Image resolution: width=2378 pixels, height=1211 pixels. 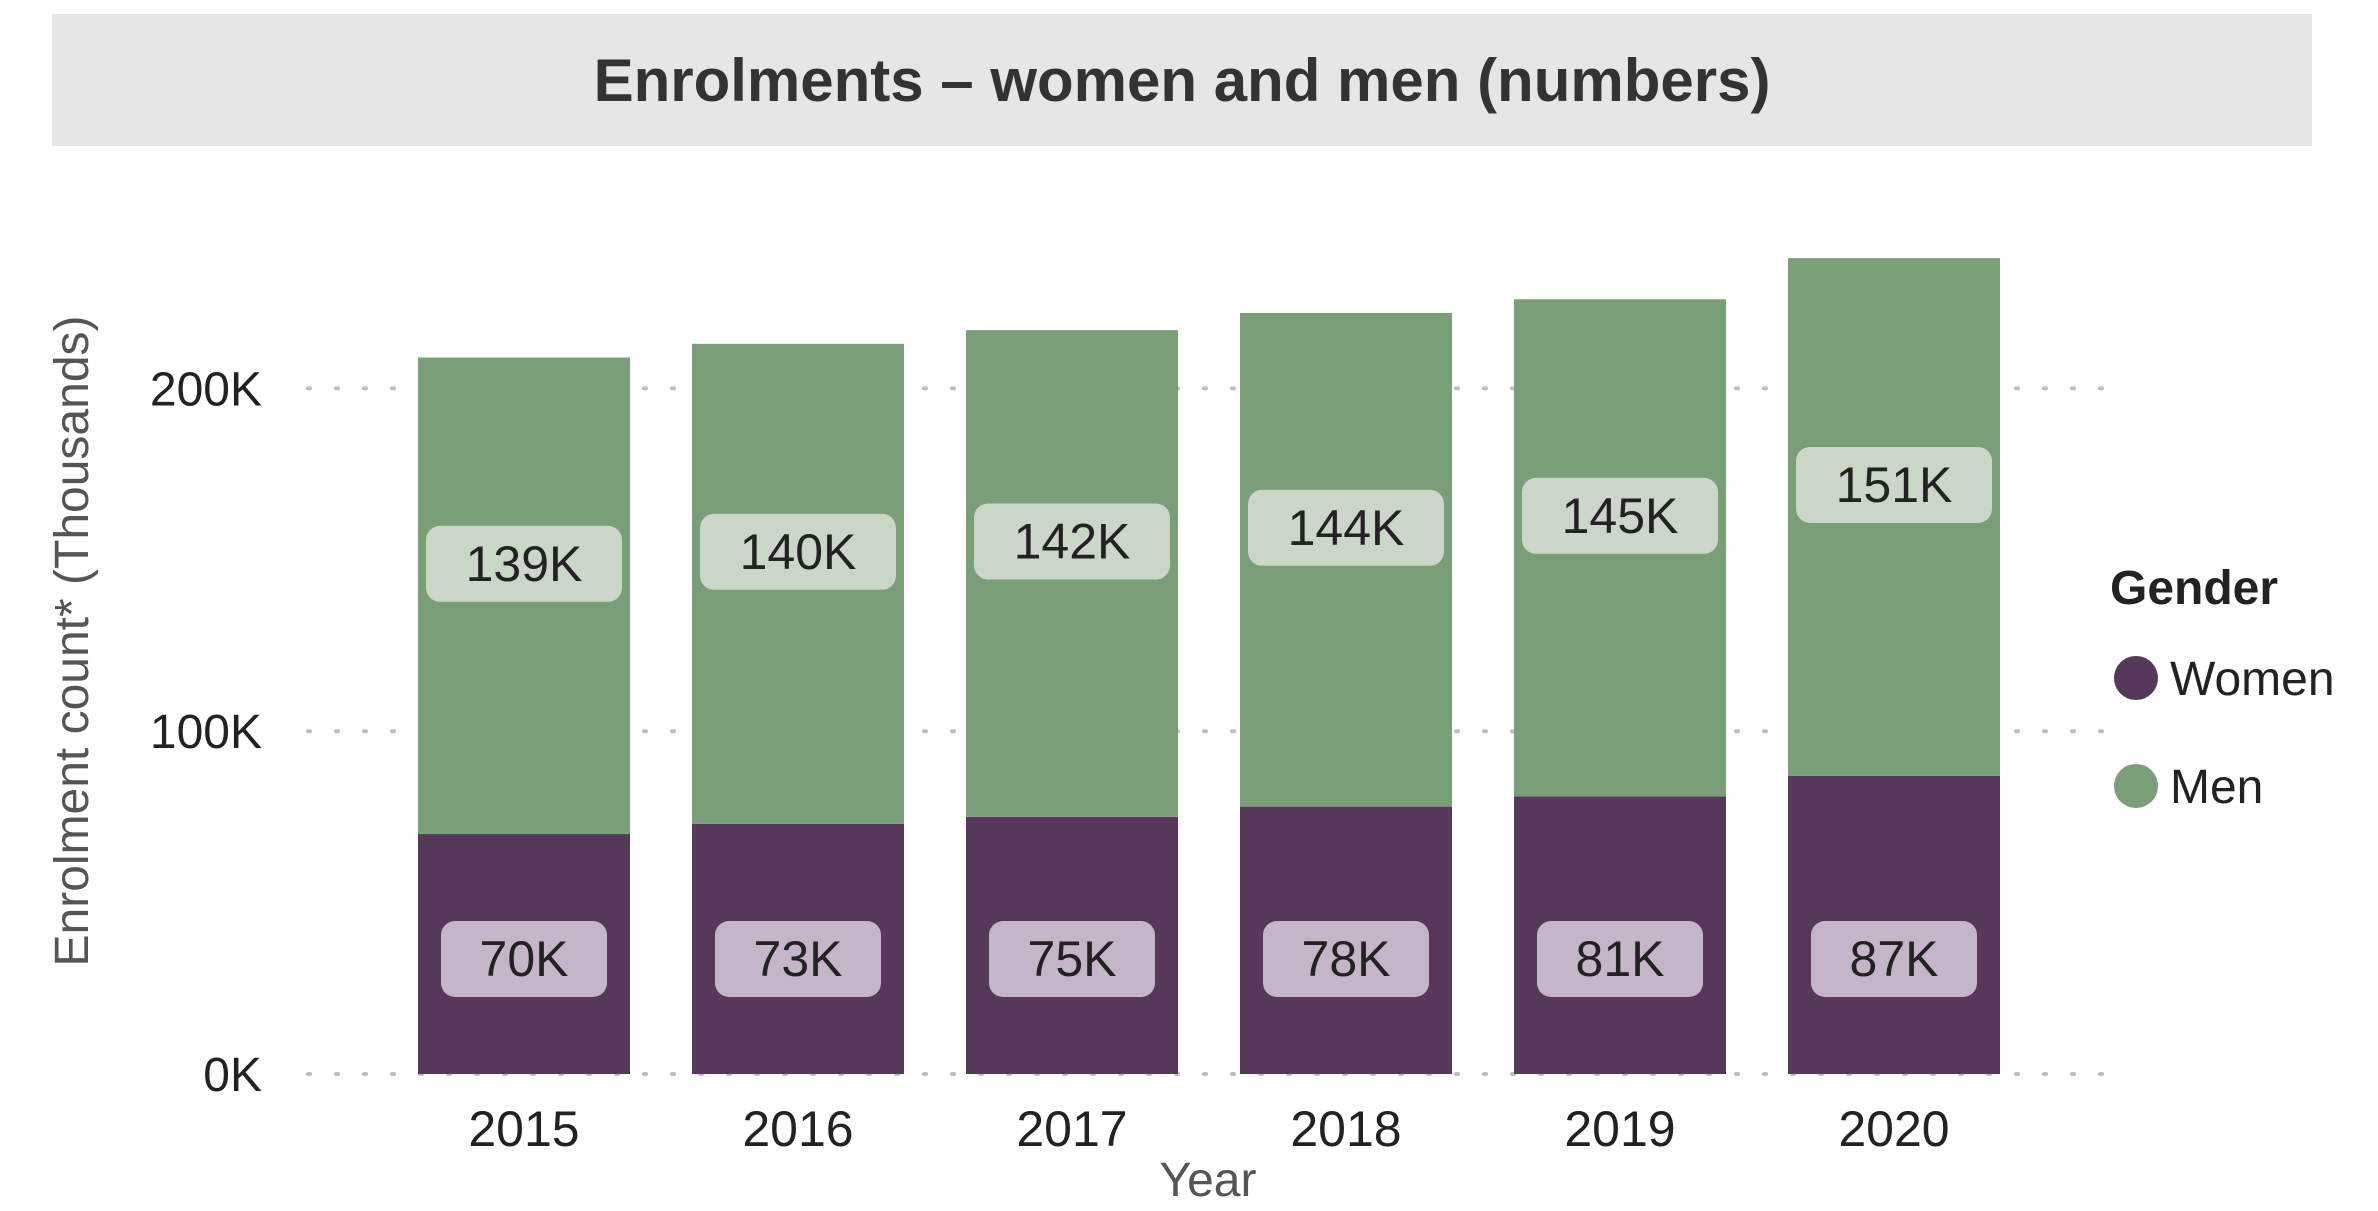 I want to click on x-tick-label: 2019, so click(x=1619, y=1129).